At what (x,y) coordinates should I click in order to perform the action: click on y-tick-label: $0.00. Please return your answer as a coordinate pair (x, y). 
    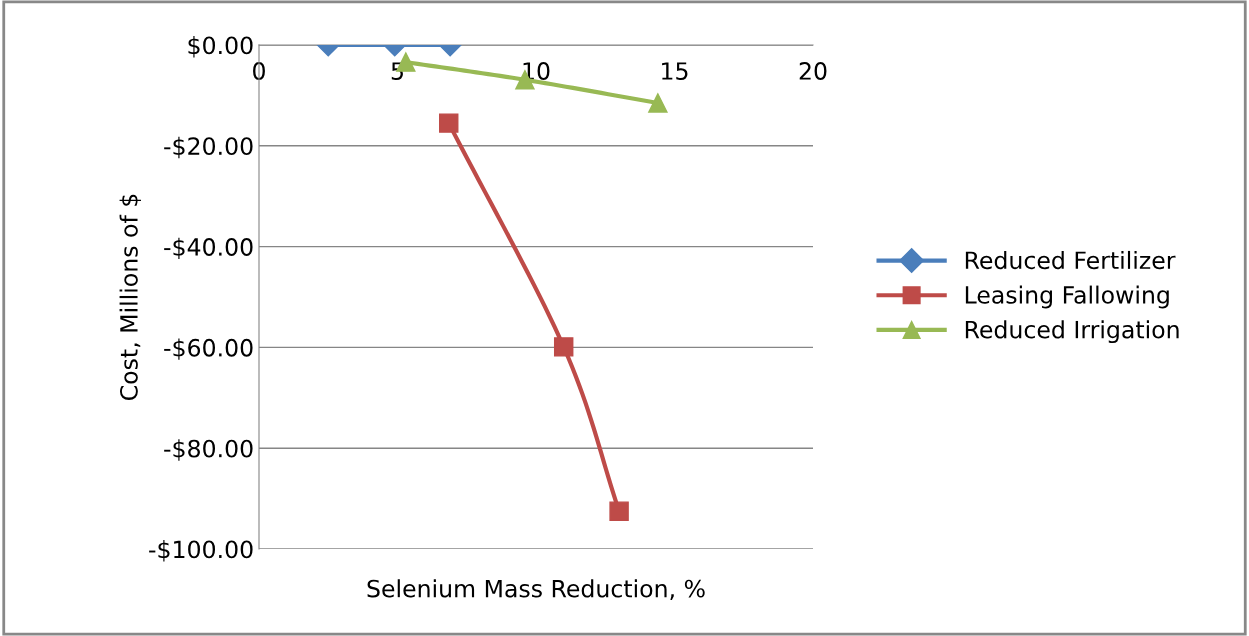
    Looking at the image, I should click on (220, 47).